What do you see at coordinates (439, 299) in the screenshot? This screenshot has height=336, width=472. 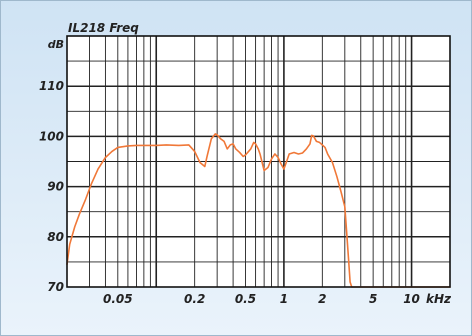 I see `x-axis-label: kHz` at bounding box center [439, 299].